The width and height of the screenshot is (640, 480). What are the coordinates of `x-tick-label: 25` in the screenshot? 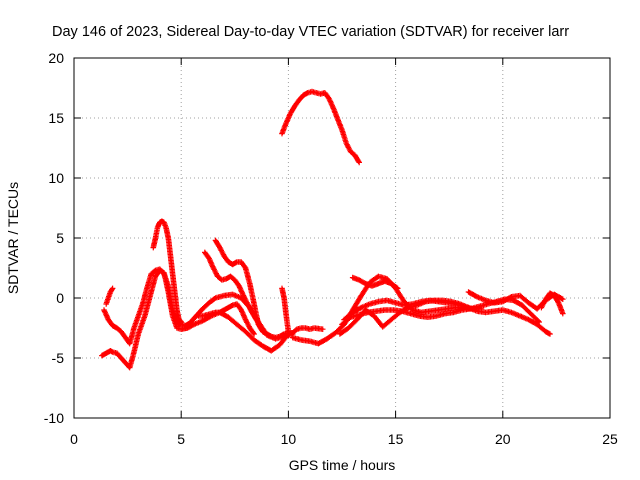 It's located at (610, 439).